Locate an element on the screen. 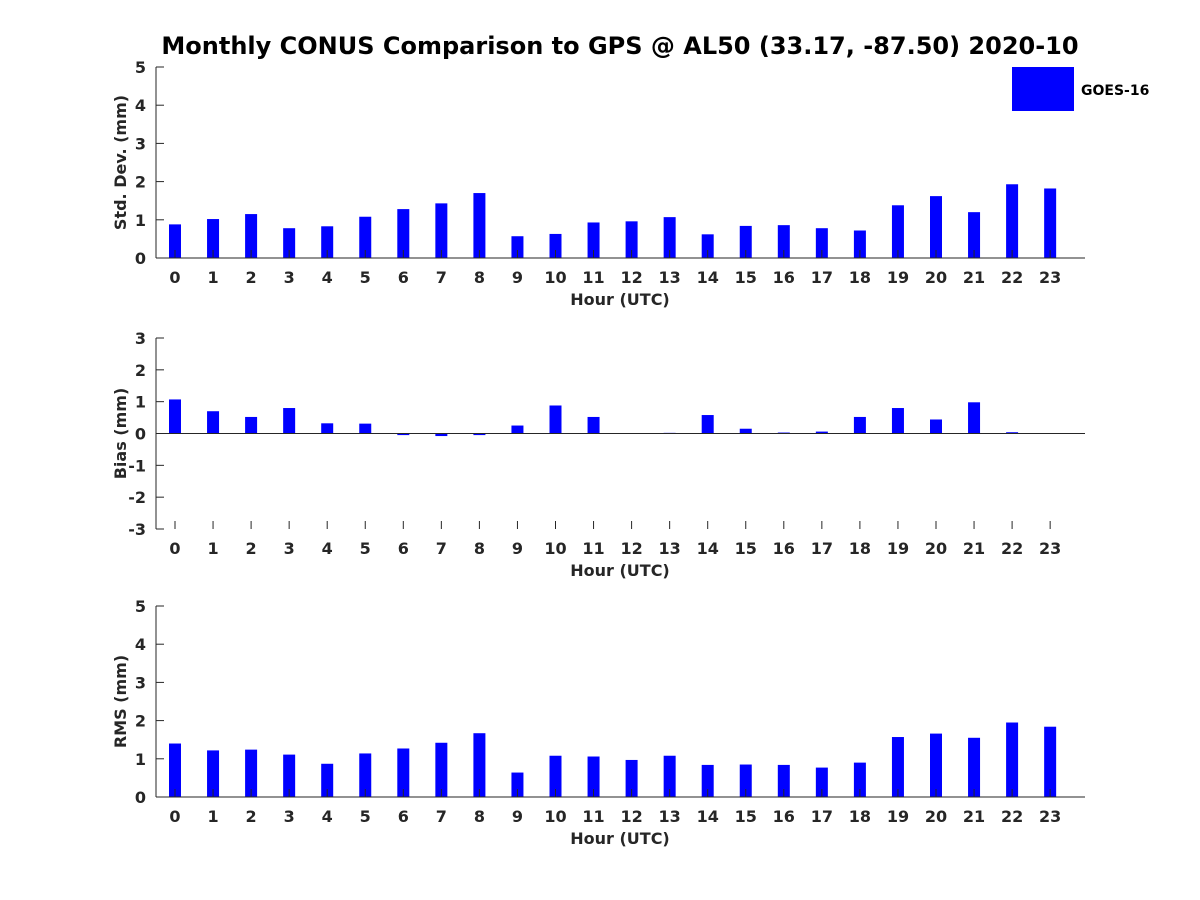  y-tick-label: 4 is located at coordinates (140, 644).